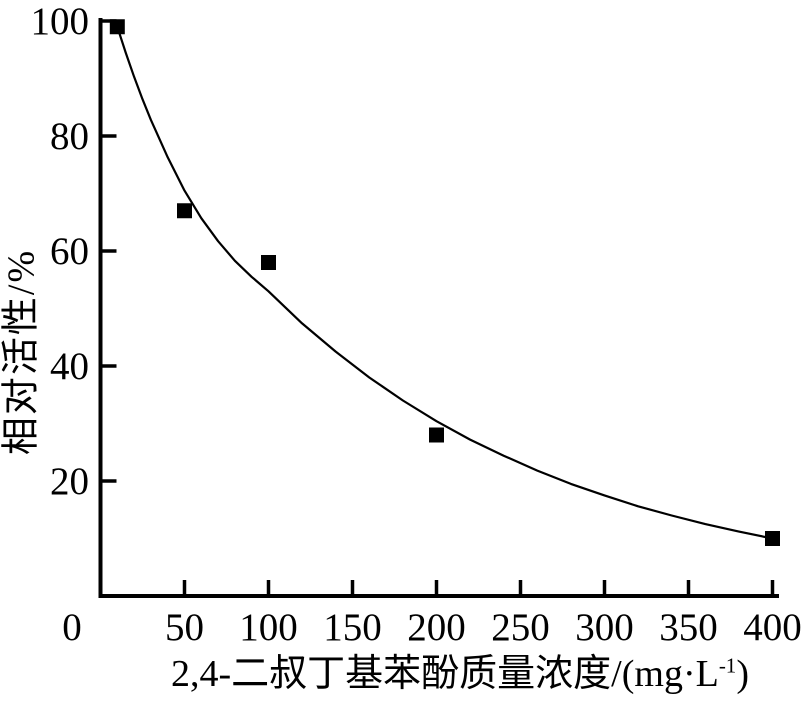 Image resolution: width=804 pixels, height=715 pixels. I want to click on y-tick-label: 60, so click(69, 251).